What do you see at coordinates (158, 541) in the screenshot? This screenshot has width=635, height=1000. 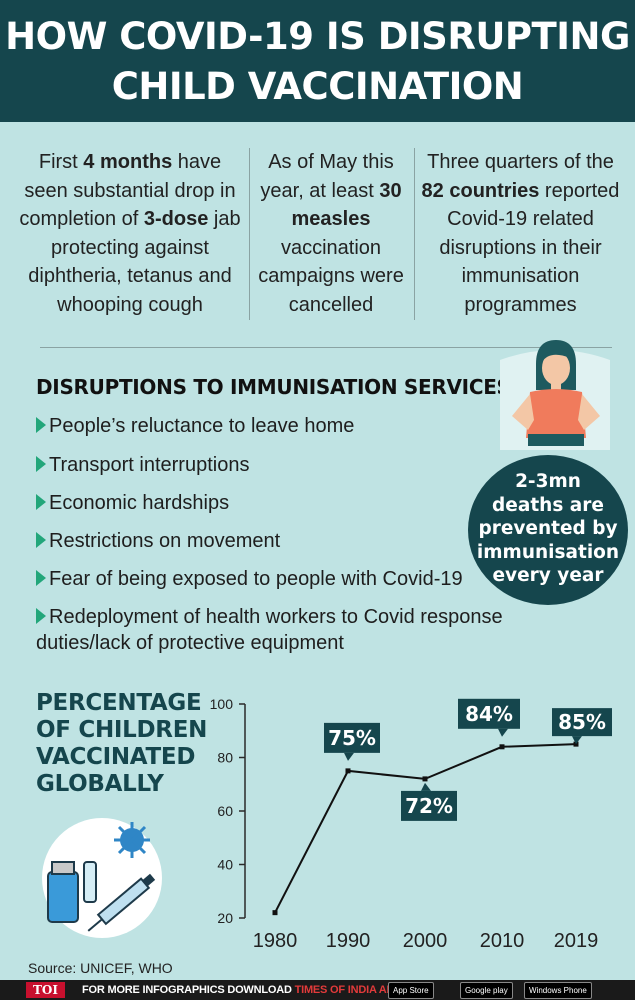 I see `disruption-item: Restrictions on movement` at bounding box center [158, 541].